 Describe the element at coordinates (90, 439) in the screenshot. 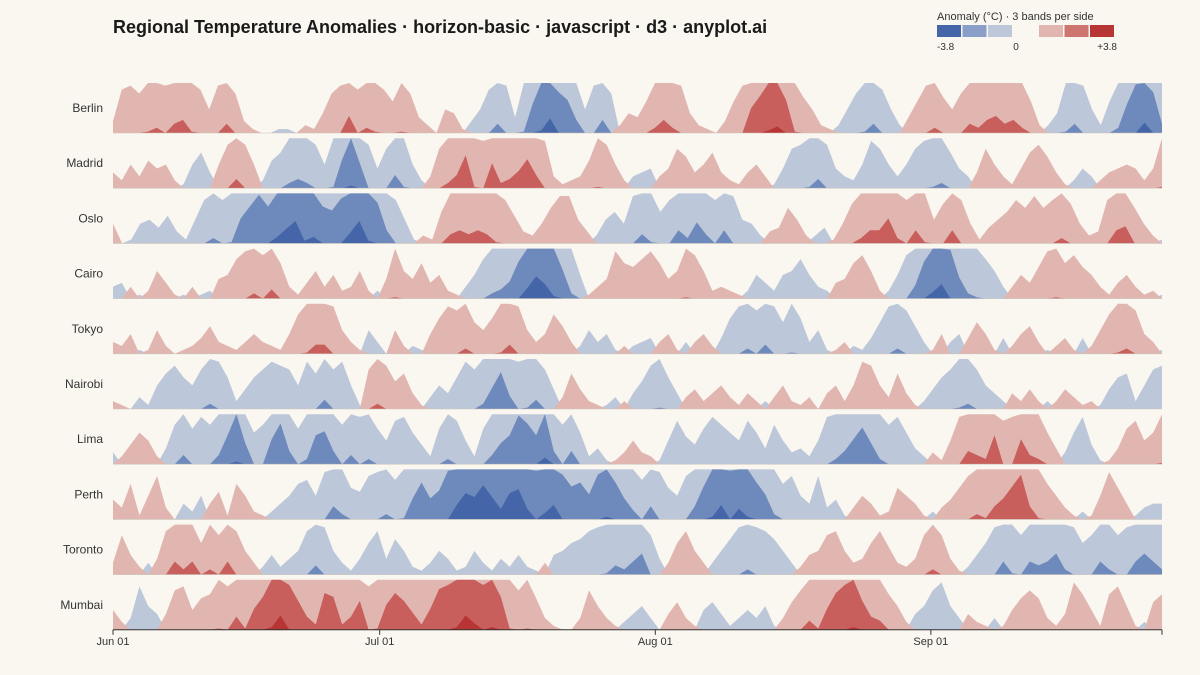

I see `row-label: Lima` at that location.